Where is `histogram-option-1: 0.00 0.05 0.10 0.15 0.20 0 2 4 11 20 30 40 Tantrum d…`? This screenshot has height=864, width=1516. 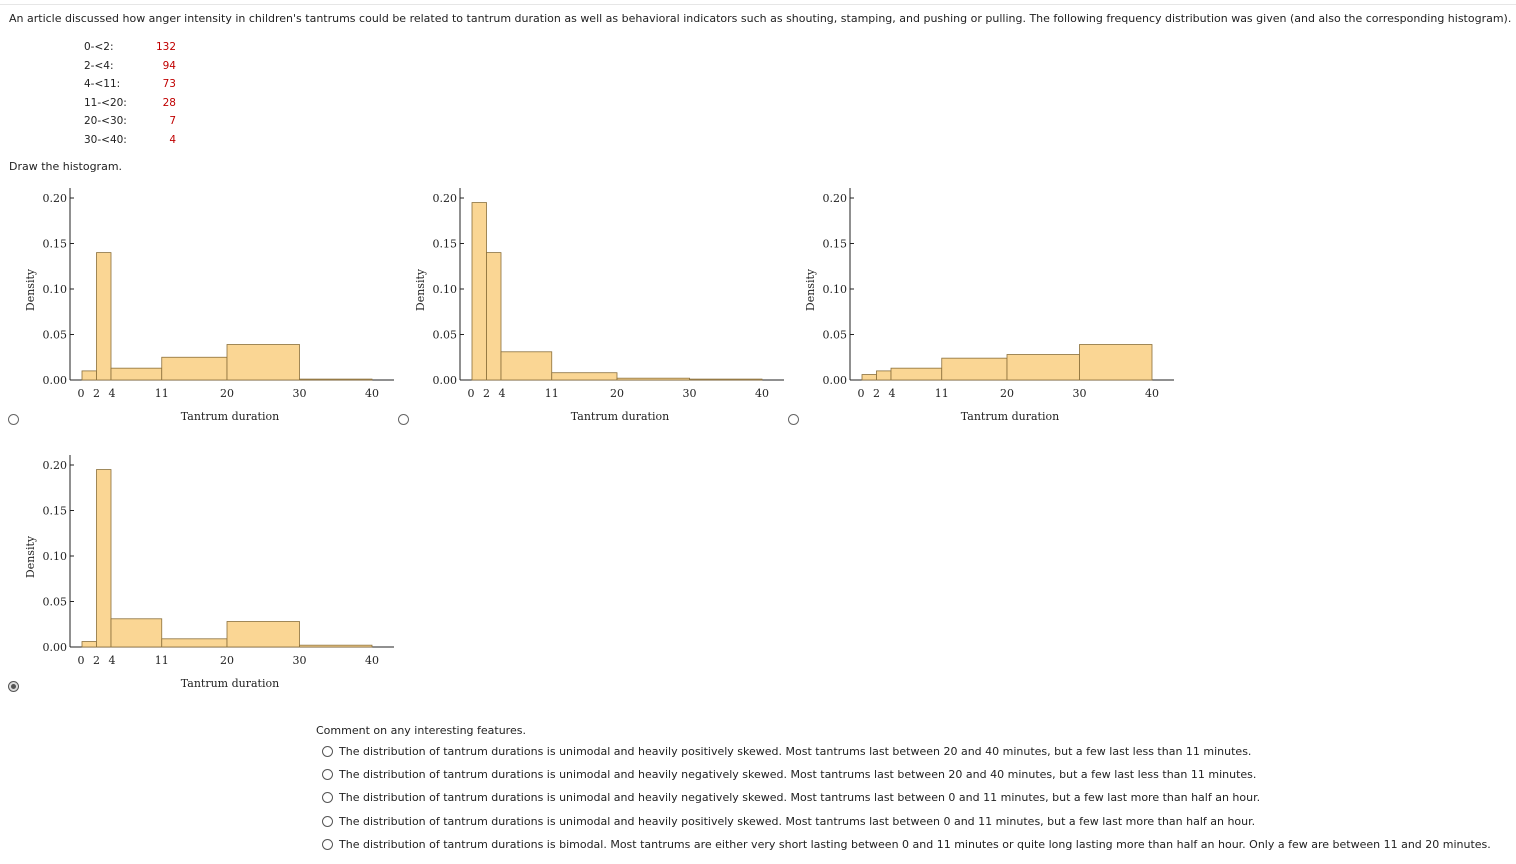 histogram-option-1: 0.00 0.05 0.10 0.15 0.20 0 2 4 11 20 30 40 Tantrum d… is located at coordinates (209, 305).